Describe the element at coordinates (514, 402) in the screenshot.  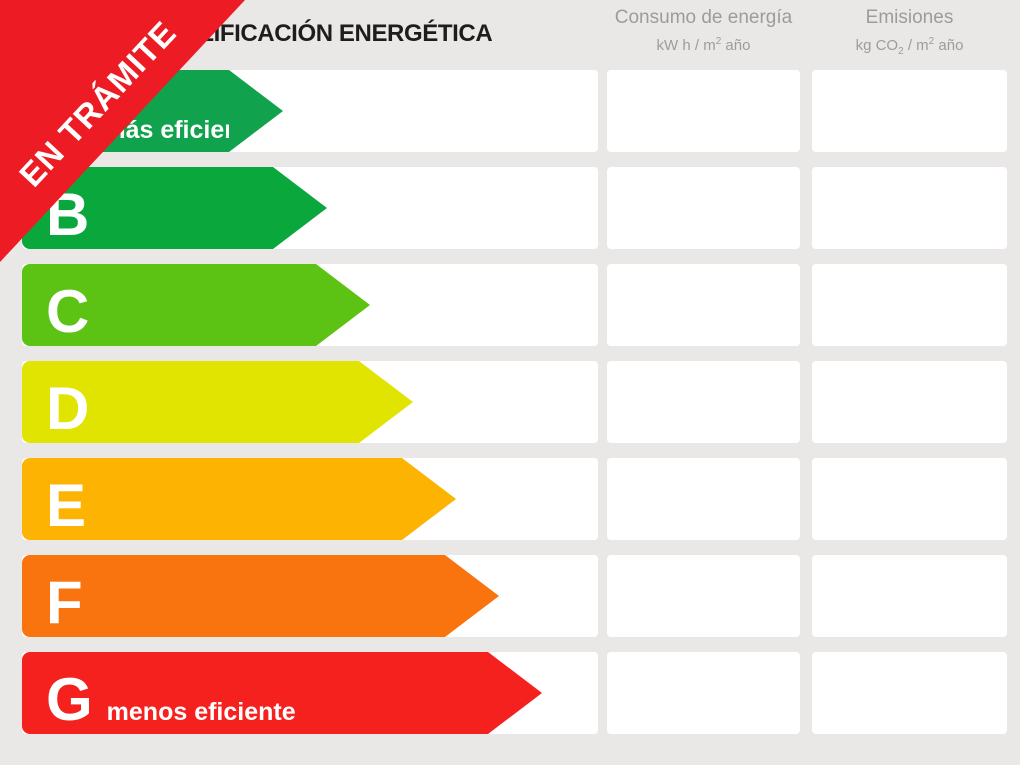
I see `rating-row: D` at that location.